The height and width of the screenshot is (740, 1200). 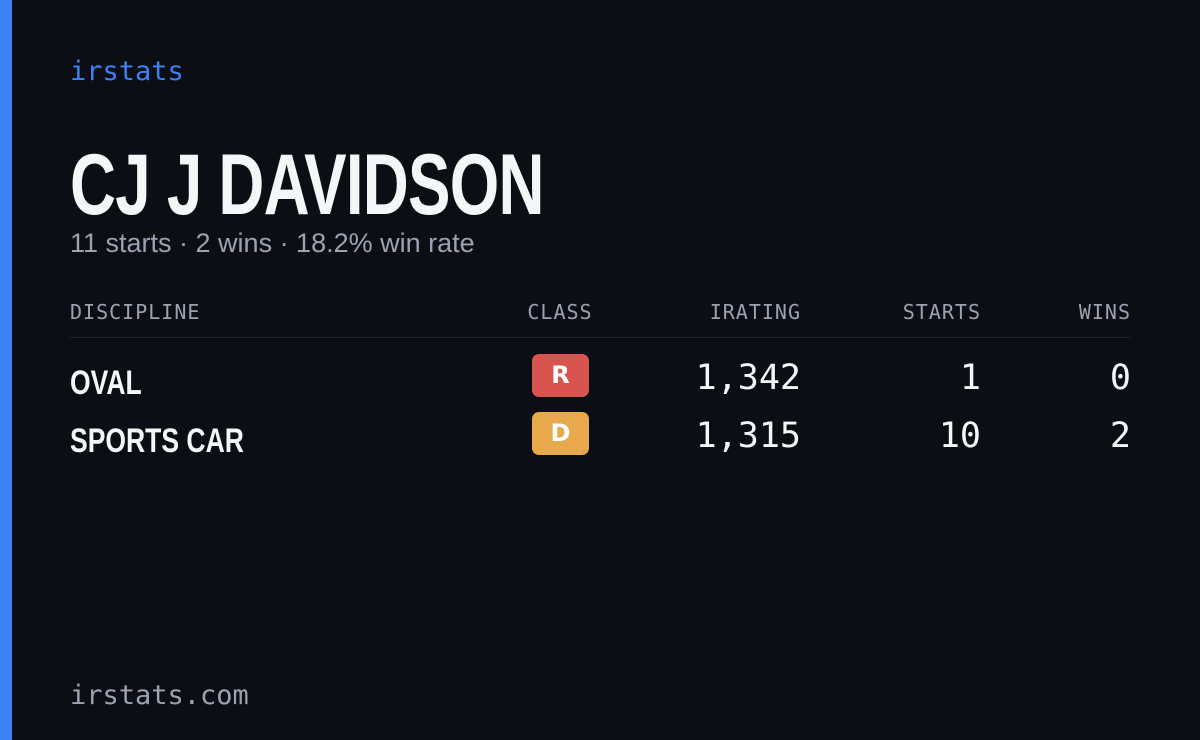 I want to click on irating: 1,342, so click(x=748, y=378).